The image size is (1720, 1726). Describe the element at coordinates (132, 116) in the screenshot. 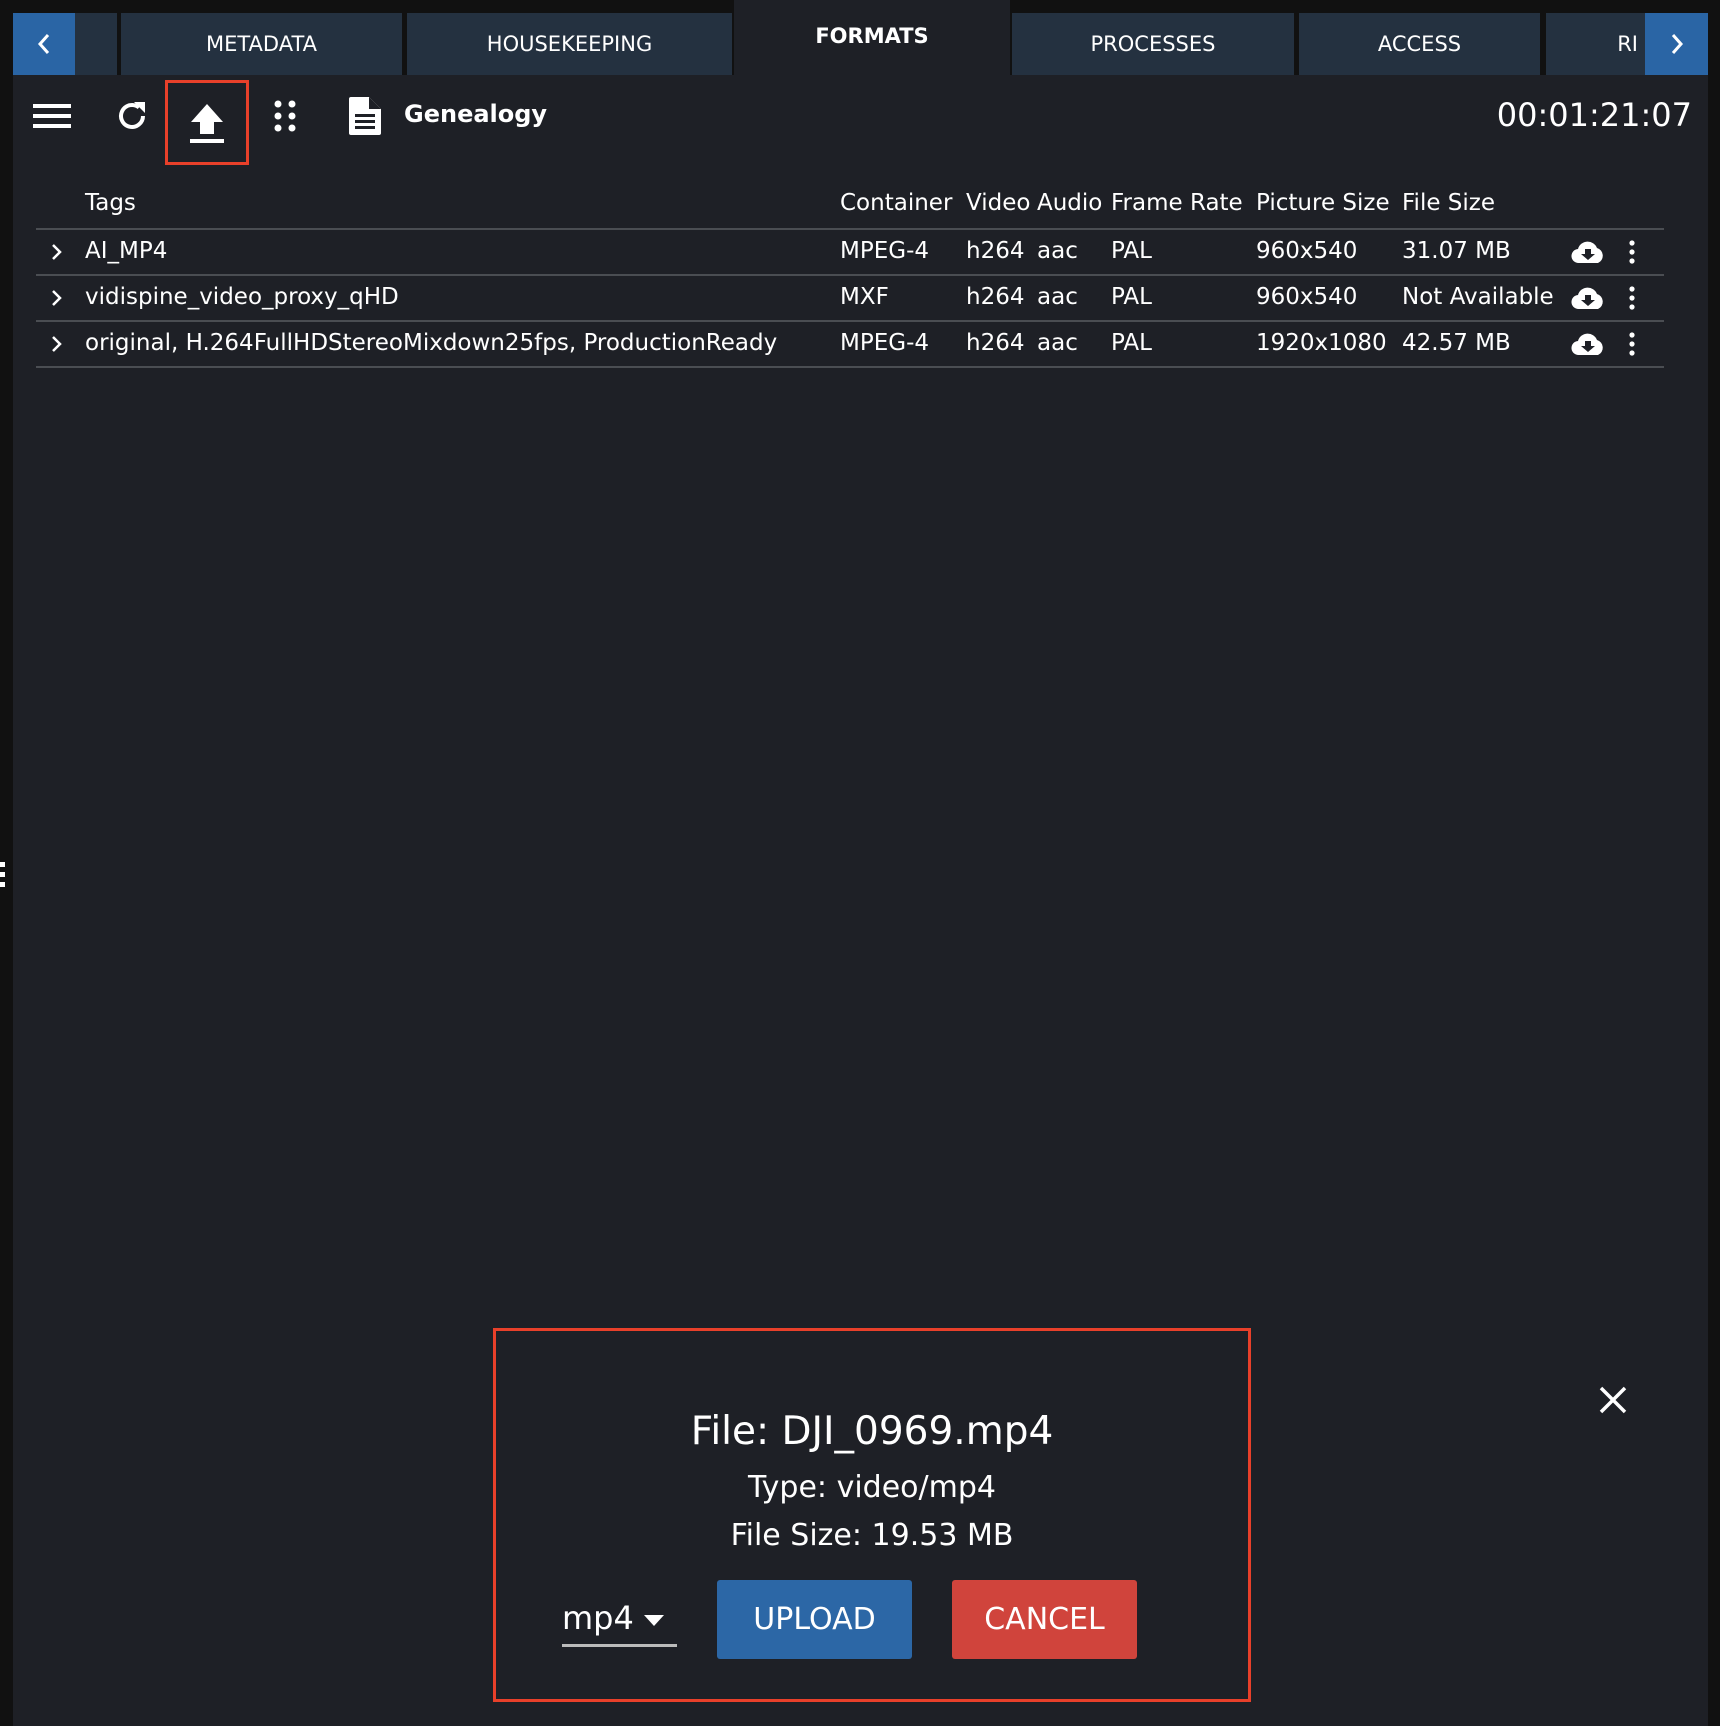

I see `refresh-icon` at that location.